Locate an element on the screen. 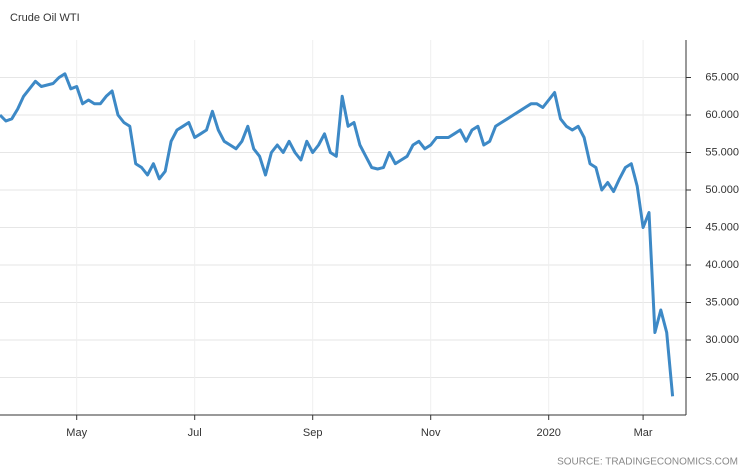 This screenshot has width=746, height=468. x-tick-label: Nov is located at coordinates (431, 433).